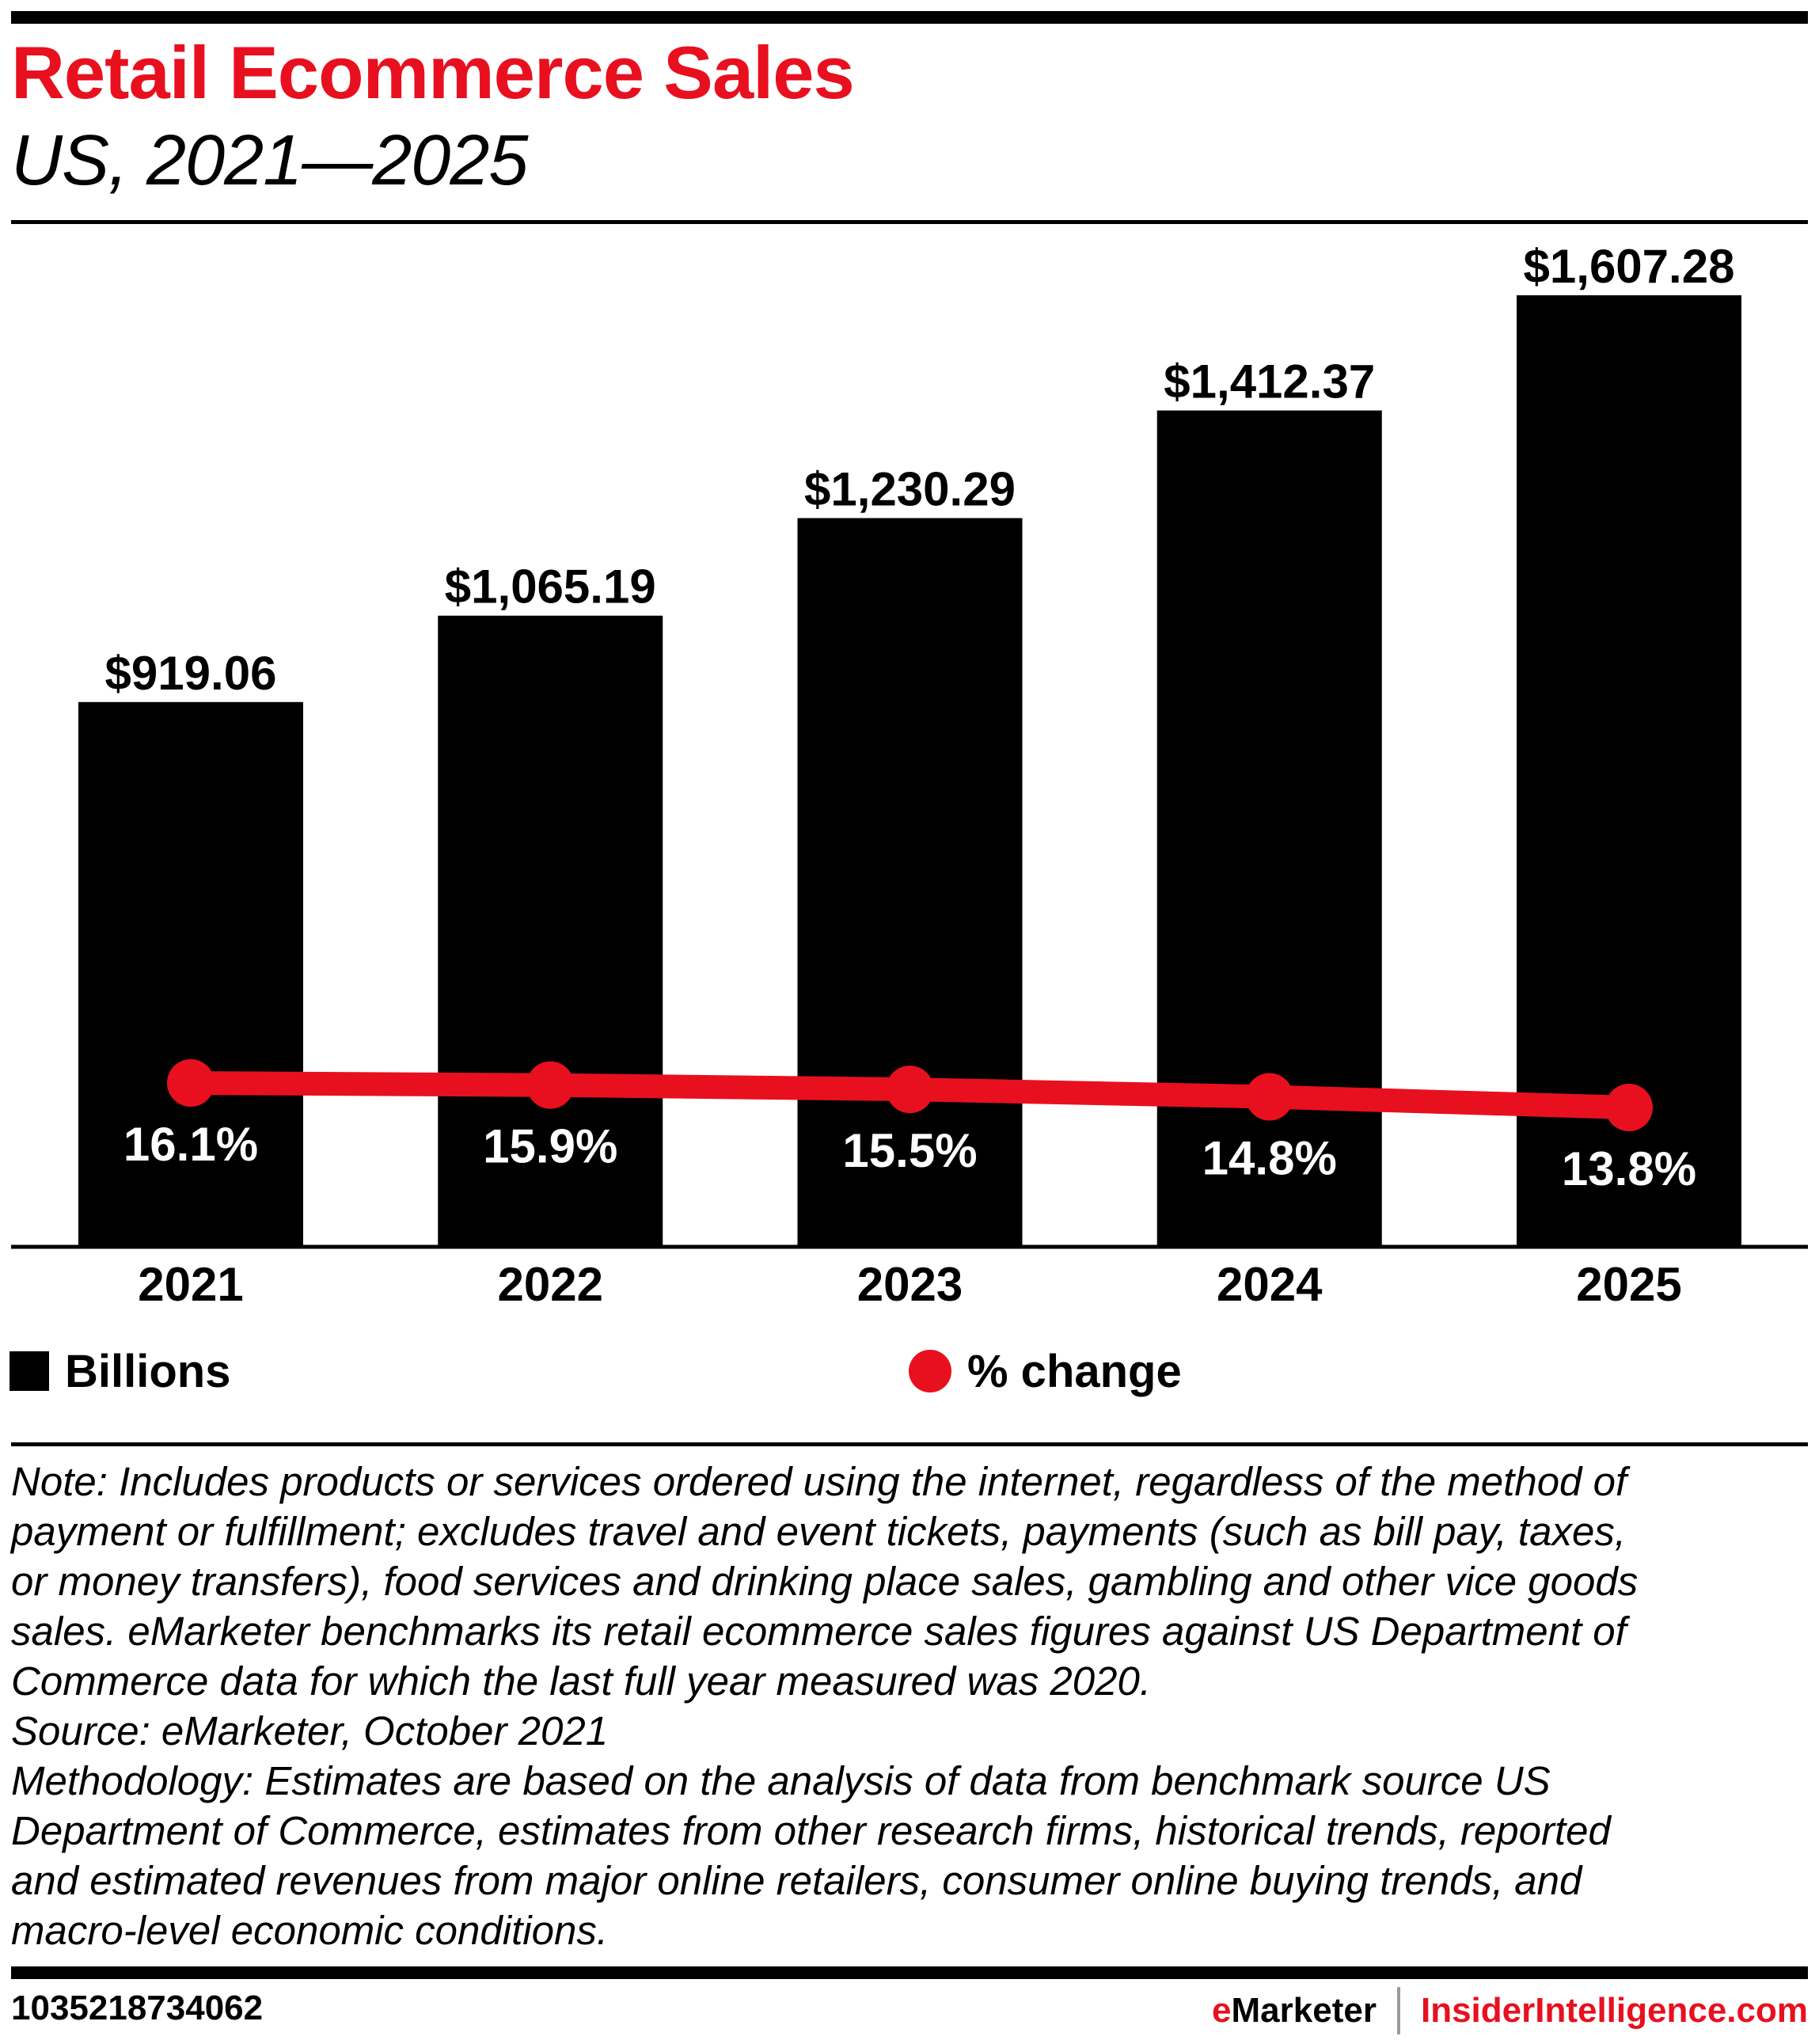 This screenshot has height=2044, width=1819. I want to click on footer-brand: e Marketer InsiderIntelligence.com, so click(1510, 2011).